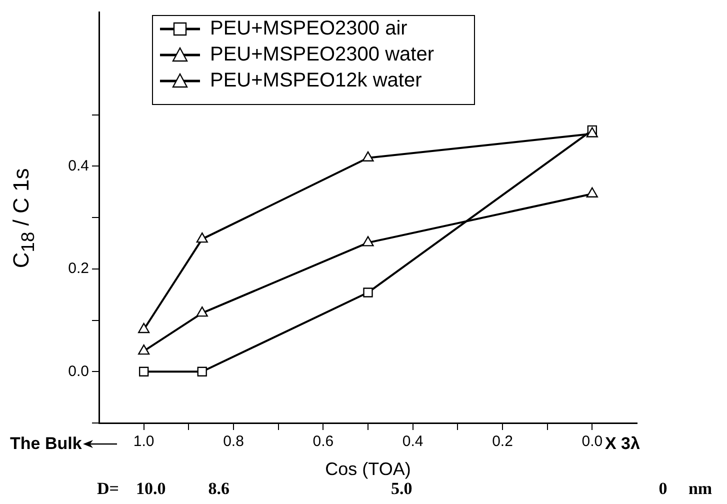 The height and width of the screenshot is (504, 727). I want to click on legend-label: PEU+MSPEO2300 water, so click(322, 55).